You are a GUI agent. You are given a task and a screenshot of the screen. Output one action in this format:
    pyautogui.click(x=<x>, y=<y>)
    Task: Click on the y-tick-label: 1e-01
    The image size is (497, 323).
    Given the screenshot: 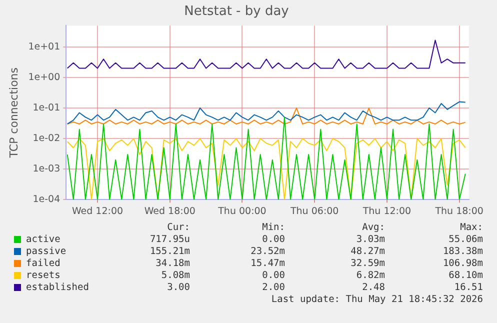 What is the action you would take?
    pyautogui.click(x=46, y=108)
    